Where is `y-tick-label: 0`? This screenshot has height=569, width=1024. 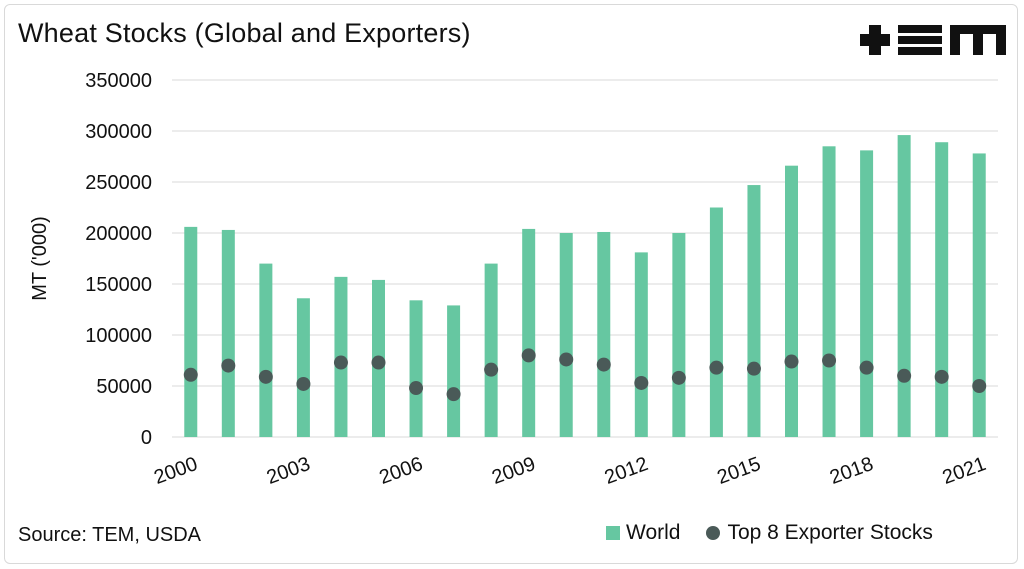 y-tick-label: 0 is located at coordinates (146, 438).